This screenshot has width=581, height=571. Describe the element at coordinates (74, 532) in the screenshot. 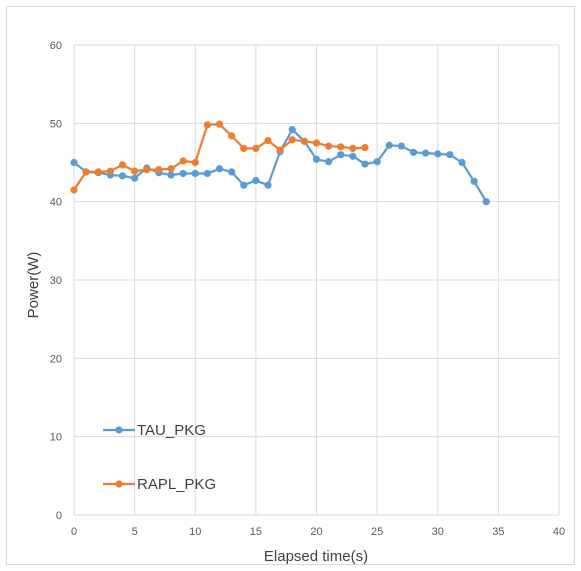

I see `x-tick-label: 0` at that location.